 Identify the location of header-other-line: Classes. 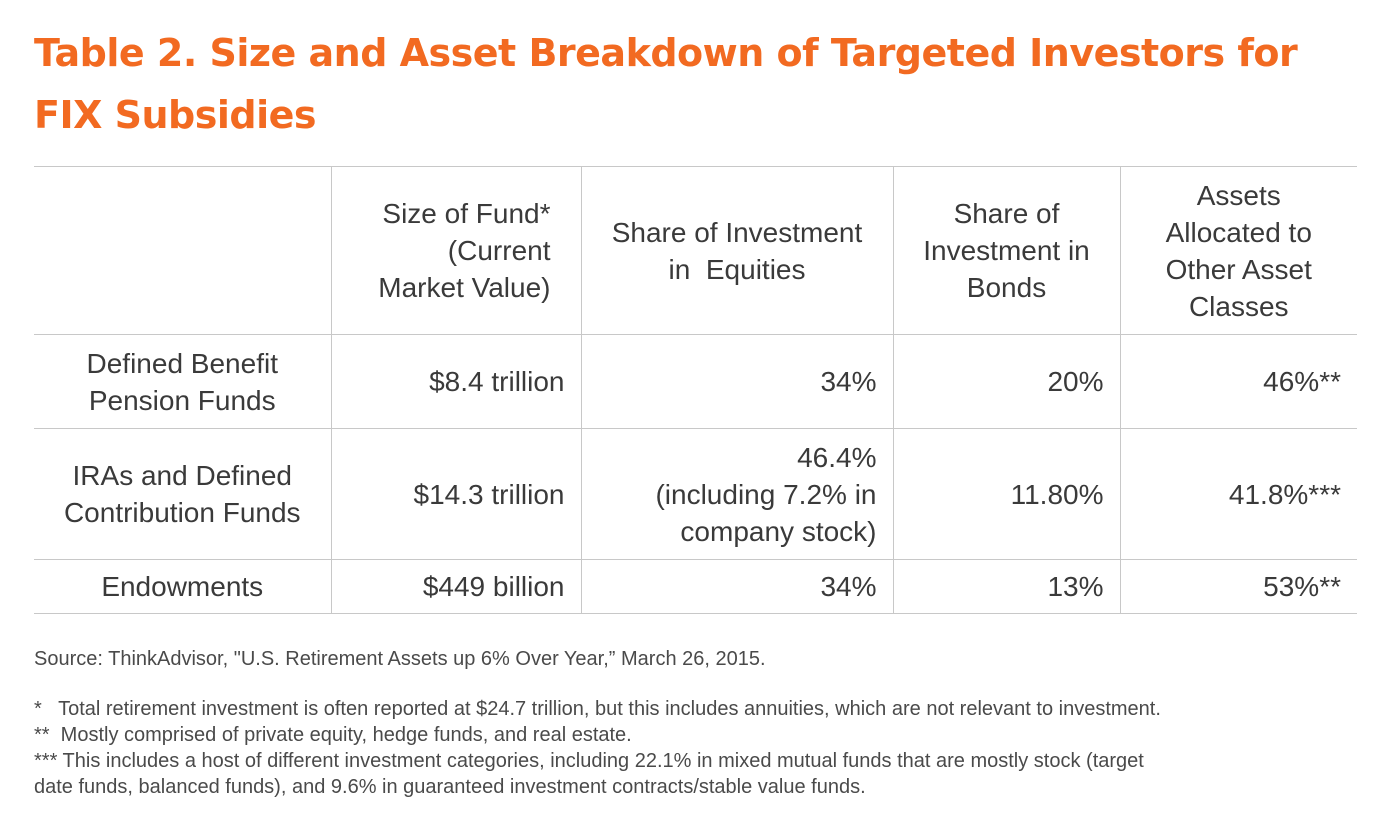
(1238, 306).